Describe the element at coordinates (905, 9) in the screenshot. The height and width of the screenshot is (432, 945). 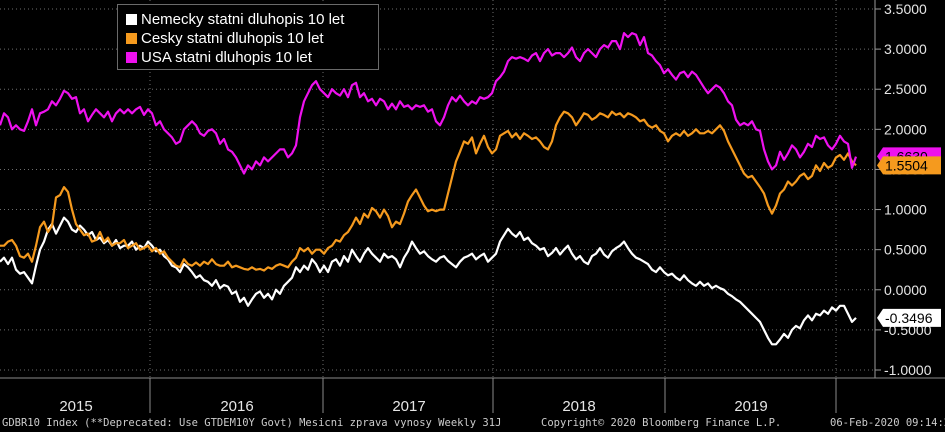
I see `y-tick-label: 3.5000` at that location.